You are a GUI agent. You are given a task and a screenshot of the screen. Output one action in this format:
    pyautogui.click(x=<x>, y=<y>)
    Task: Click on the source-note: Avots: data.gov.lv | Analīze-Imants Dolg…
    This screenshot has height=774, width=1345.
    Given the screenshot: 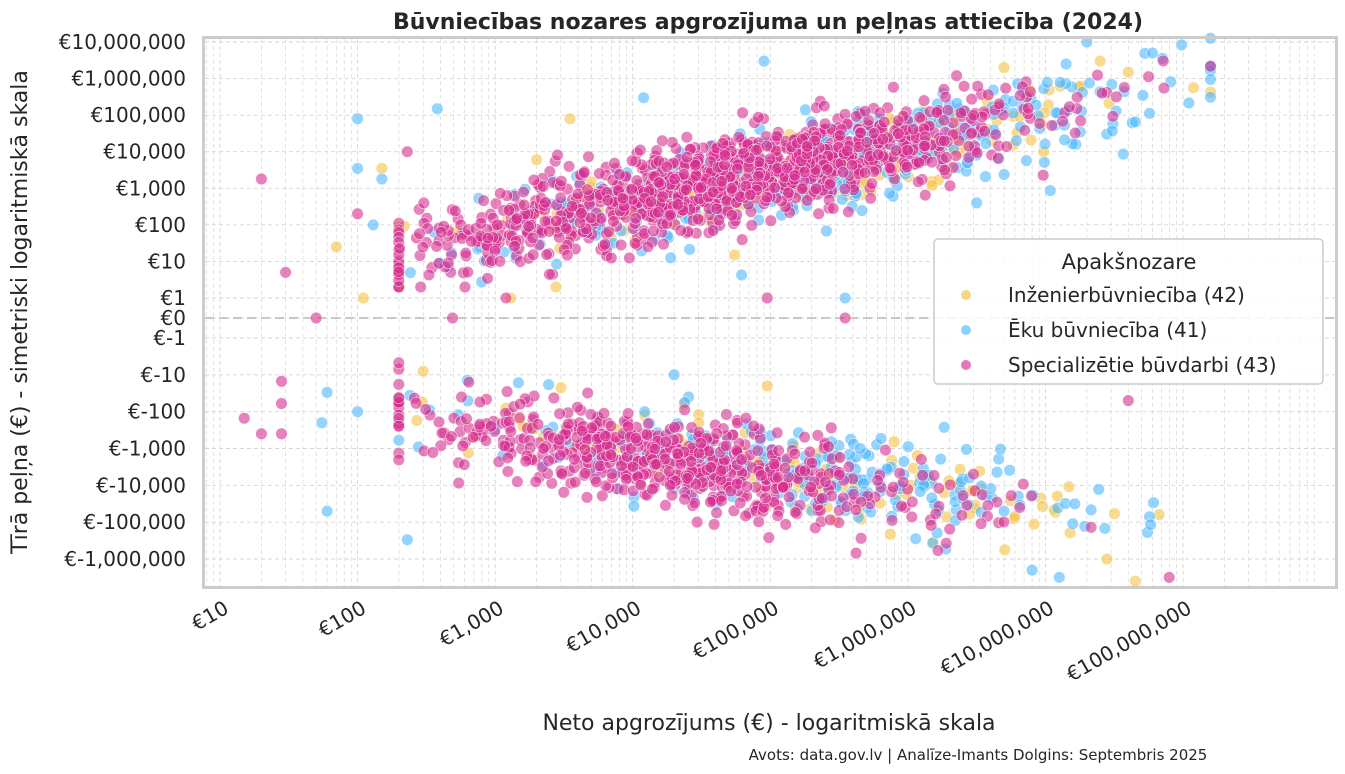 What is the action you would take?
    pyautogui.click(x=978, y=755)
    